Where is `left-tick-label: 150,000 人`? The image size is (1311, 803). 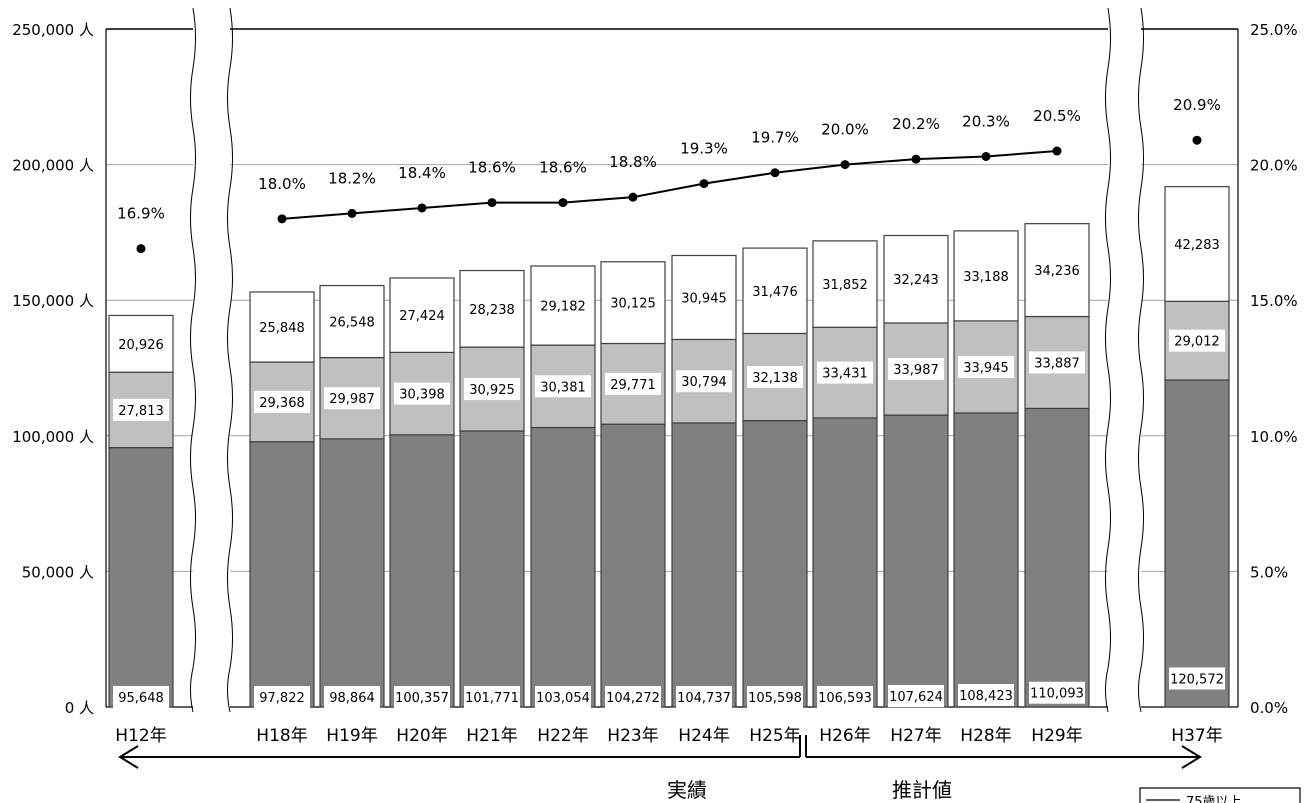
left-tick-label: 150,000 人 is located at coordinates (53, 301).